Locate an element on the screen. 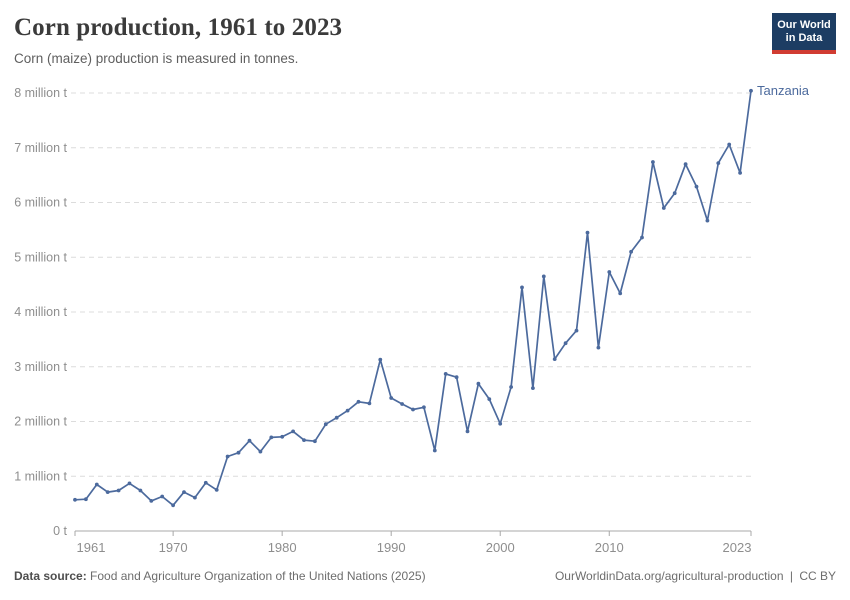 The width and height of the screenshot is (850, 600). series-label-tanzania: Tanzania is located at coordinates (783, 90).